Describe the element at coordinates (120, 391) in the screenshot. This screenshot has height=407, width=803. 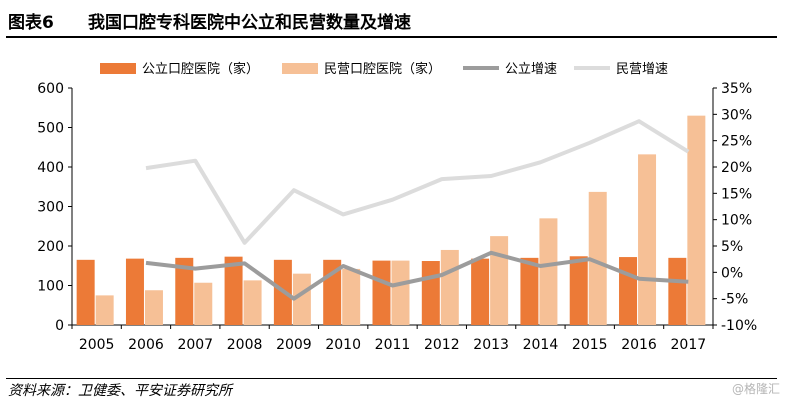
I see `source-note: 资料来源：卫健委、平安证券研究所` at that location.